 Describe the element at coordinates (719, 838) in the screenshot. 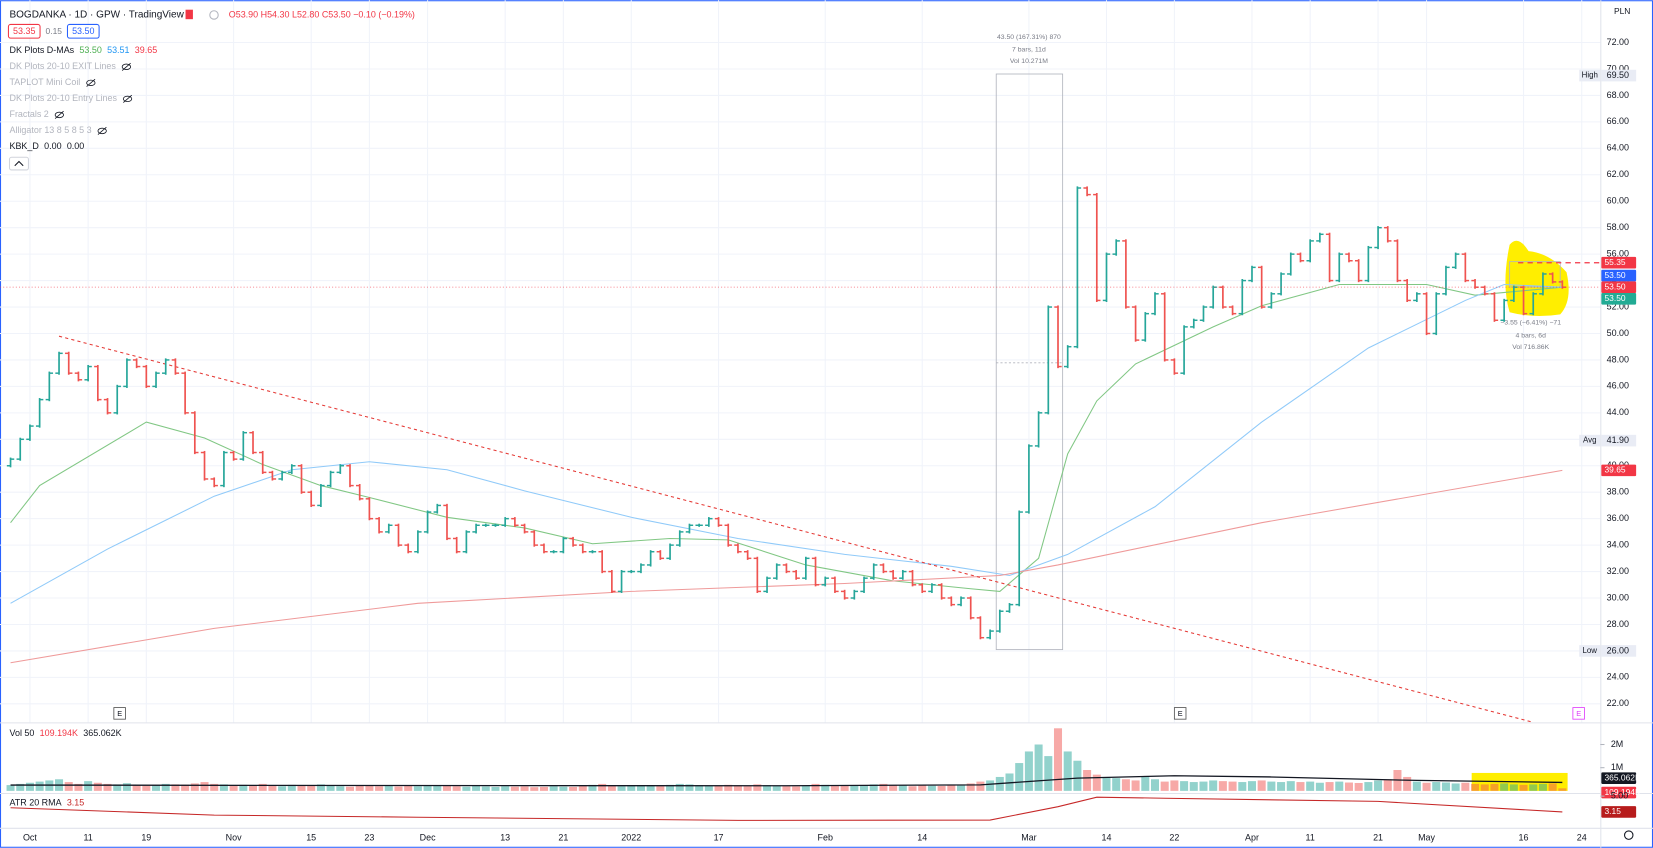

I see `x-tick-label: 17` at that location.